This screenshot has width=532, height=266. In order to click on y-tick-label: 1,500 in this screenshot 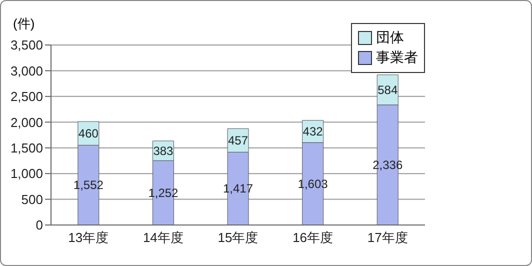, I will do `click(26, 148)`.